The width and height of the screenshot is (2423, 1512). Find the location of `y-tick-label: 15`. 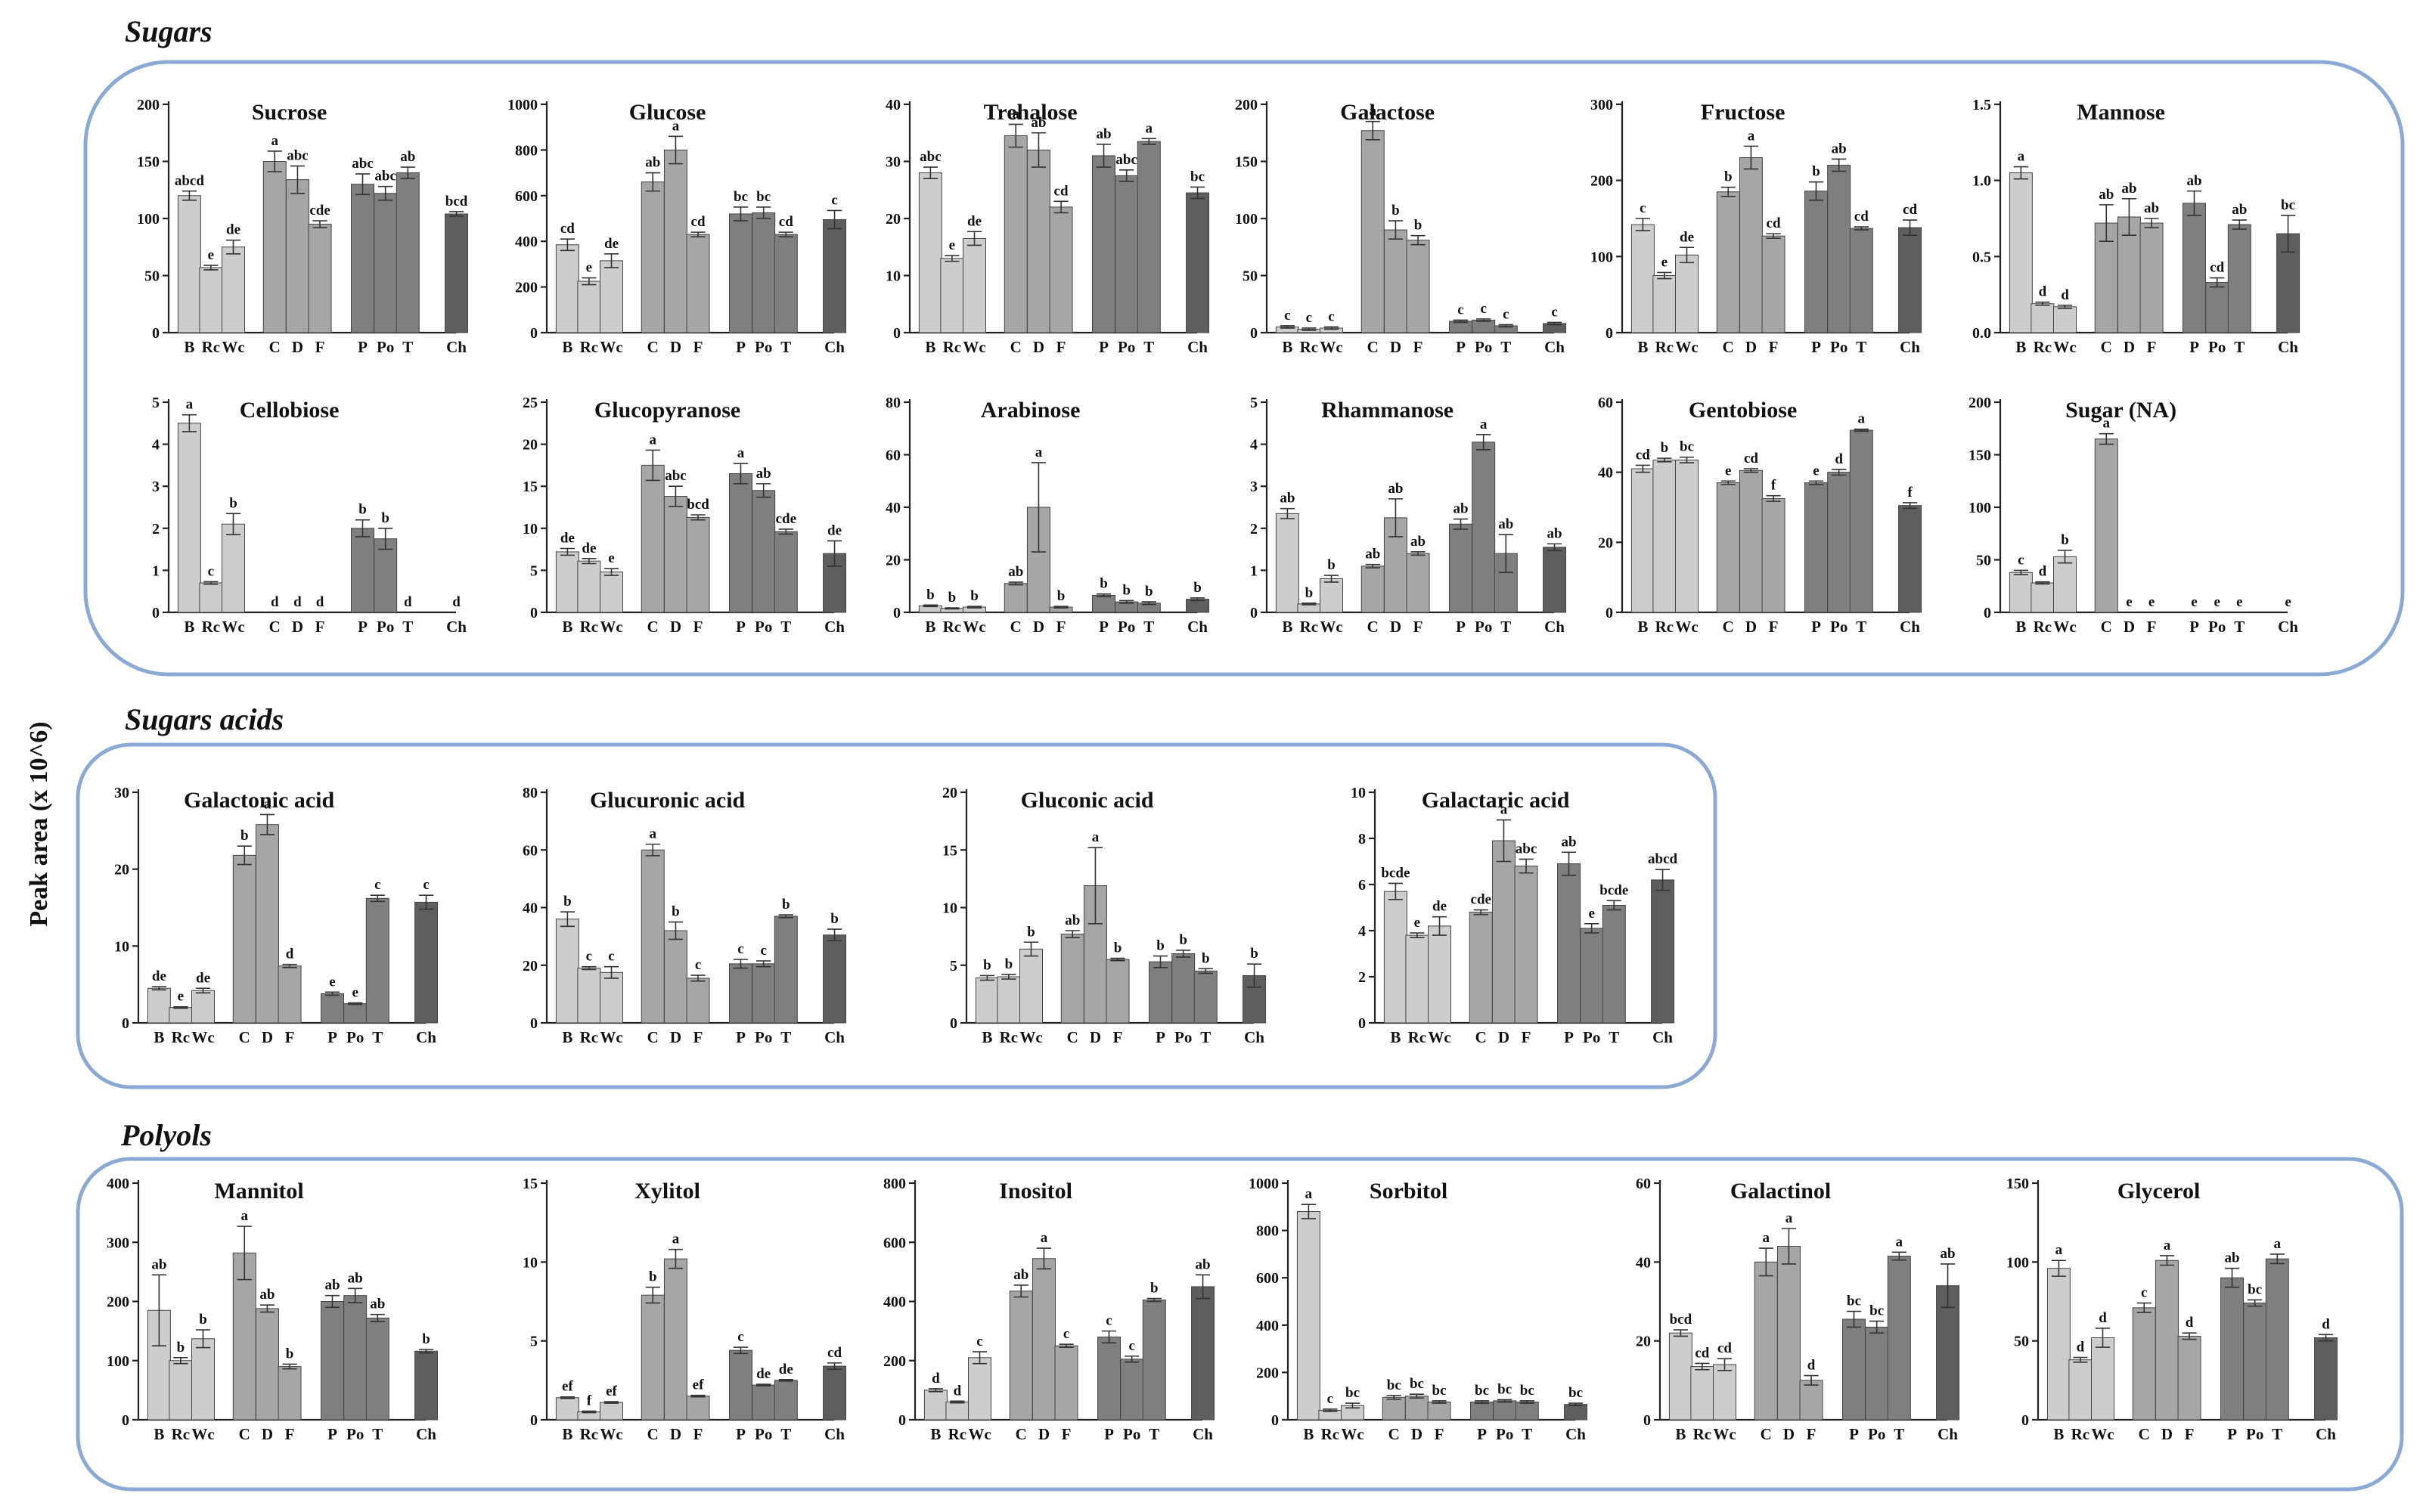

y-tick-label: 15 is located at coordinates (949, 850).